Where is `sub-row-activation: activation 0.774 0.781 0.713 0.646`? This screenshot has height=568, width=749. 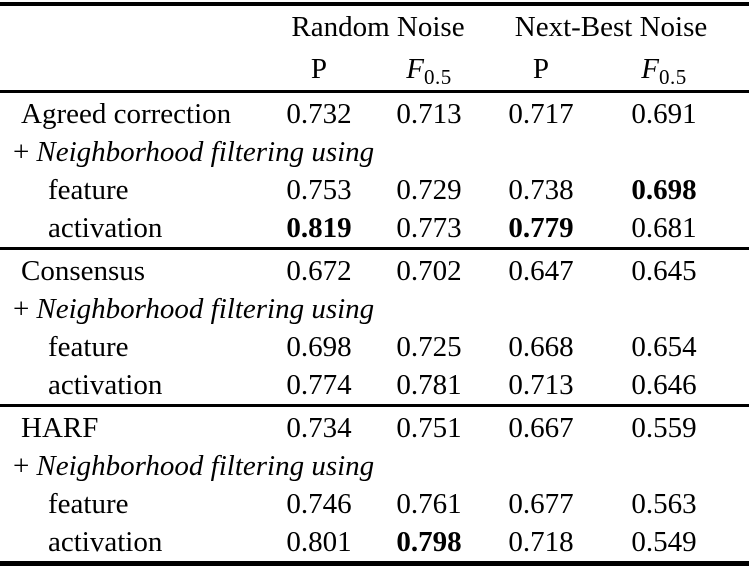
sub-row-activation: activation 0.774 0.781 0.713 0.646 is located at coordinates (374, 385).